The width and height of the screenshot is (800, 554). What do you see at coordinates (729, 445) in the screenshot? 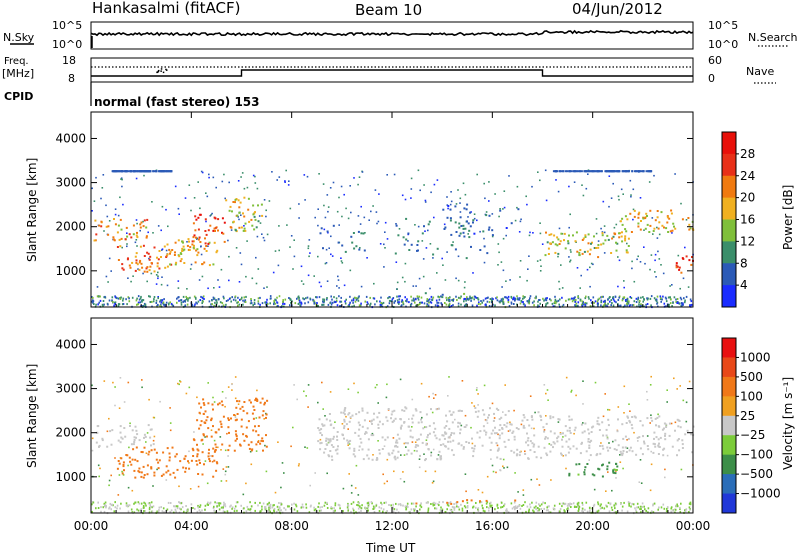
I see `colorbar-swatch` at bounding box center [729, 445].